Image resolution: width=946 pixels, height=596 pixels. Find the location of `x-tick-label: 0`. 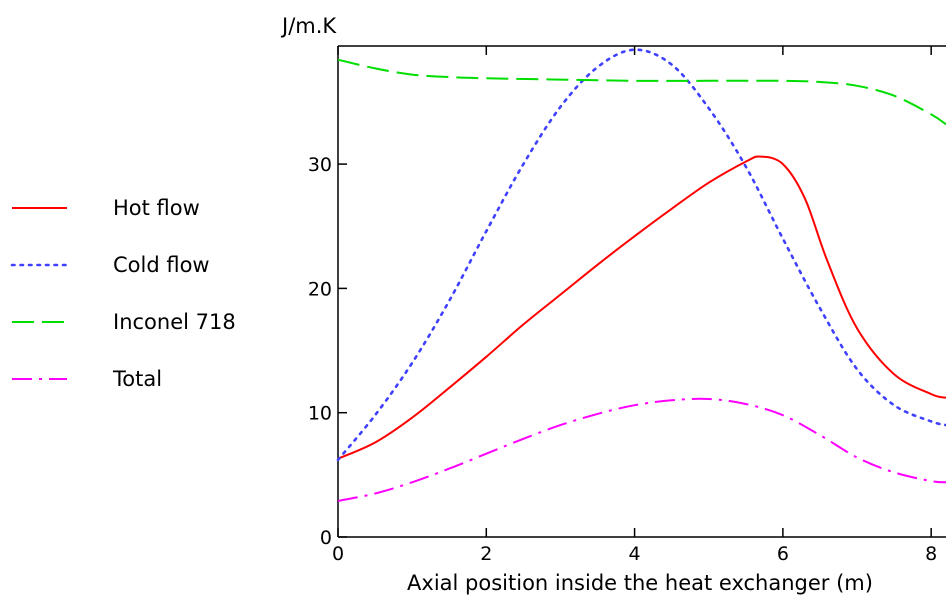

x-tick-label: 0 is located at coordinates (338, 554).